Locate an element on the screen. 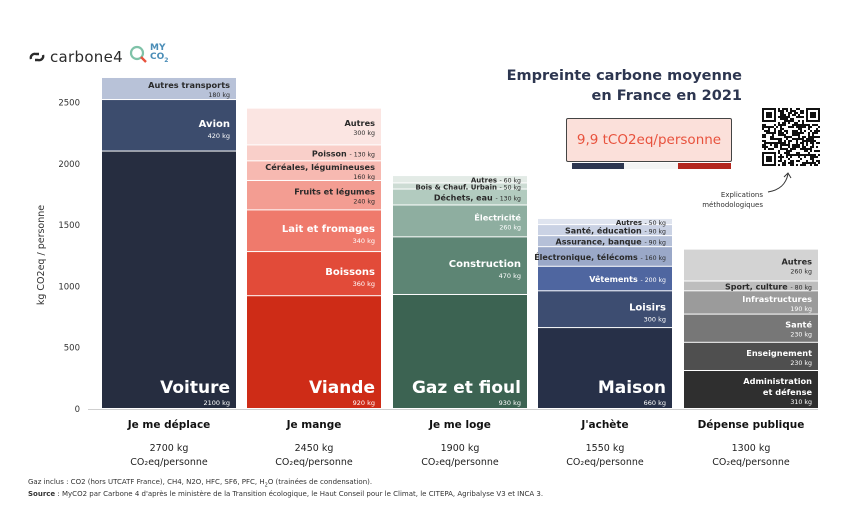 Image resolution: width=856 pixels, height=517 pixels. segment-value: 360 kg is located at coordinates (364, 284).